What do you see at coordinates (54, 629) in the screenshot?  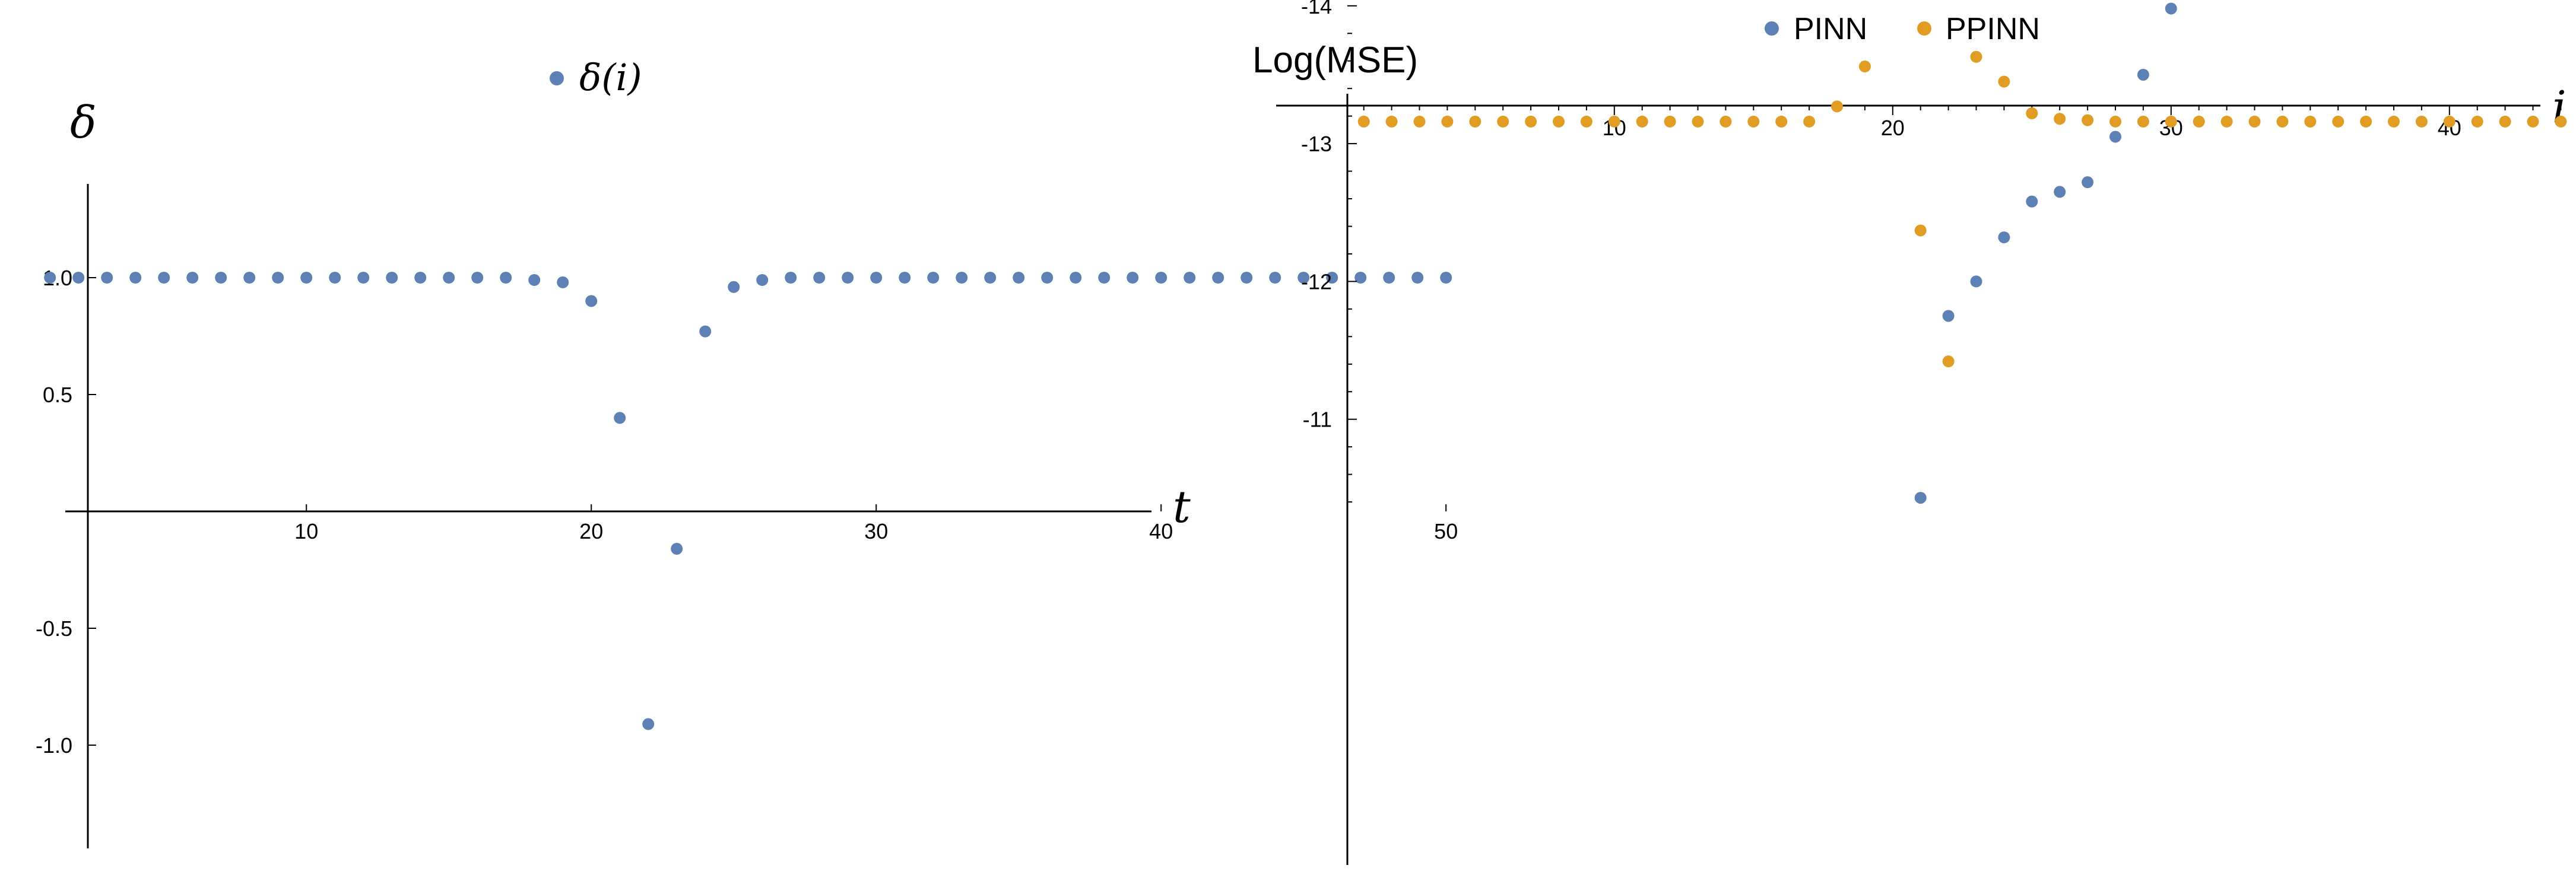 I see `delta-y-tick-label: -0.5` at bounding box center [54, 629].